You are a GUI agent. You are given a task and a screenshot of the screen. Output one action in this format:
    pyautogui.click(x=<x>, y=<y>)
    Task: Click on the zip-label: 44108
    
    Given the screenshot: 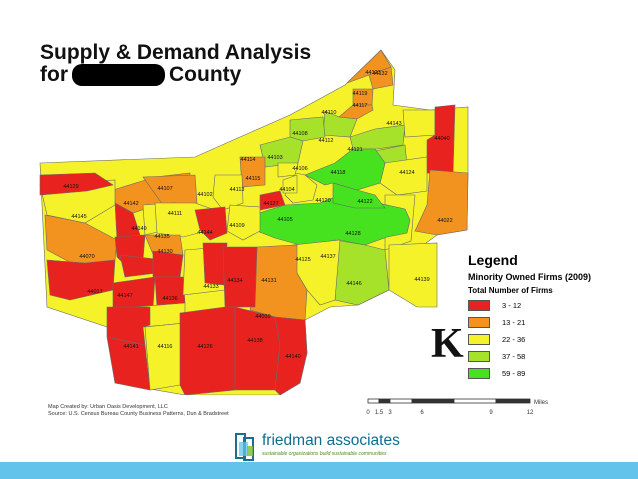 What is the action you would take?
    pyautogui.click(x=299, y=134)
    